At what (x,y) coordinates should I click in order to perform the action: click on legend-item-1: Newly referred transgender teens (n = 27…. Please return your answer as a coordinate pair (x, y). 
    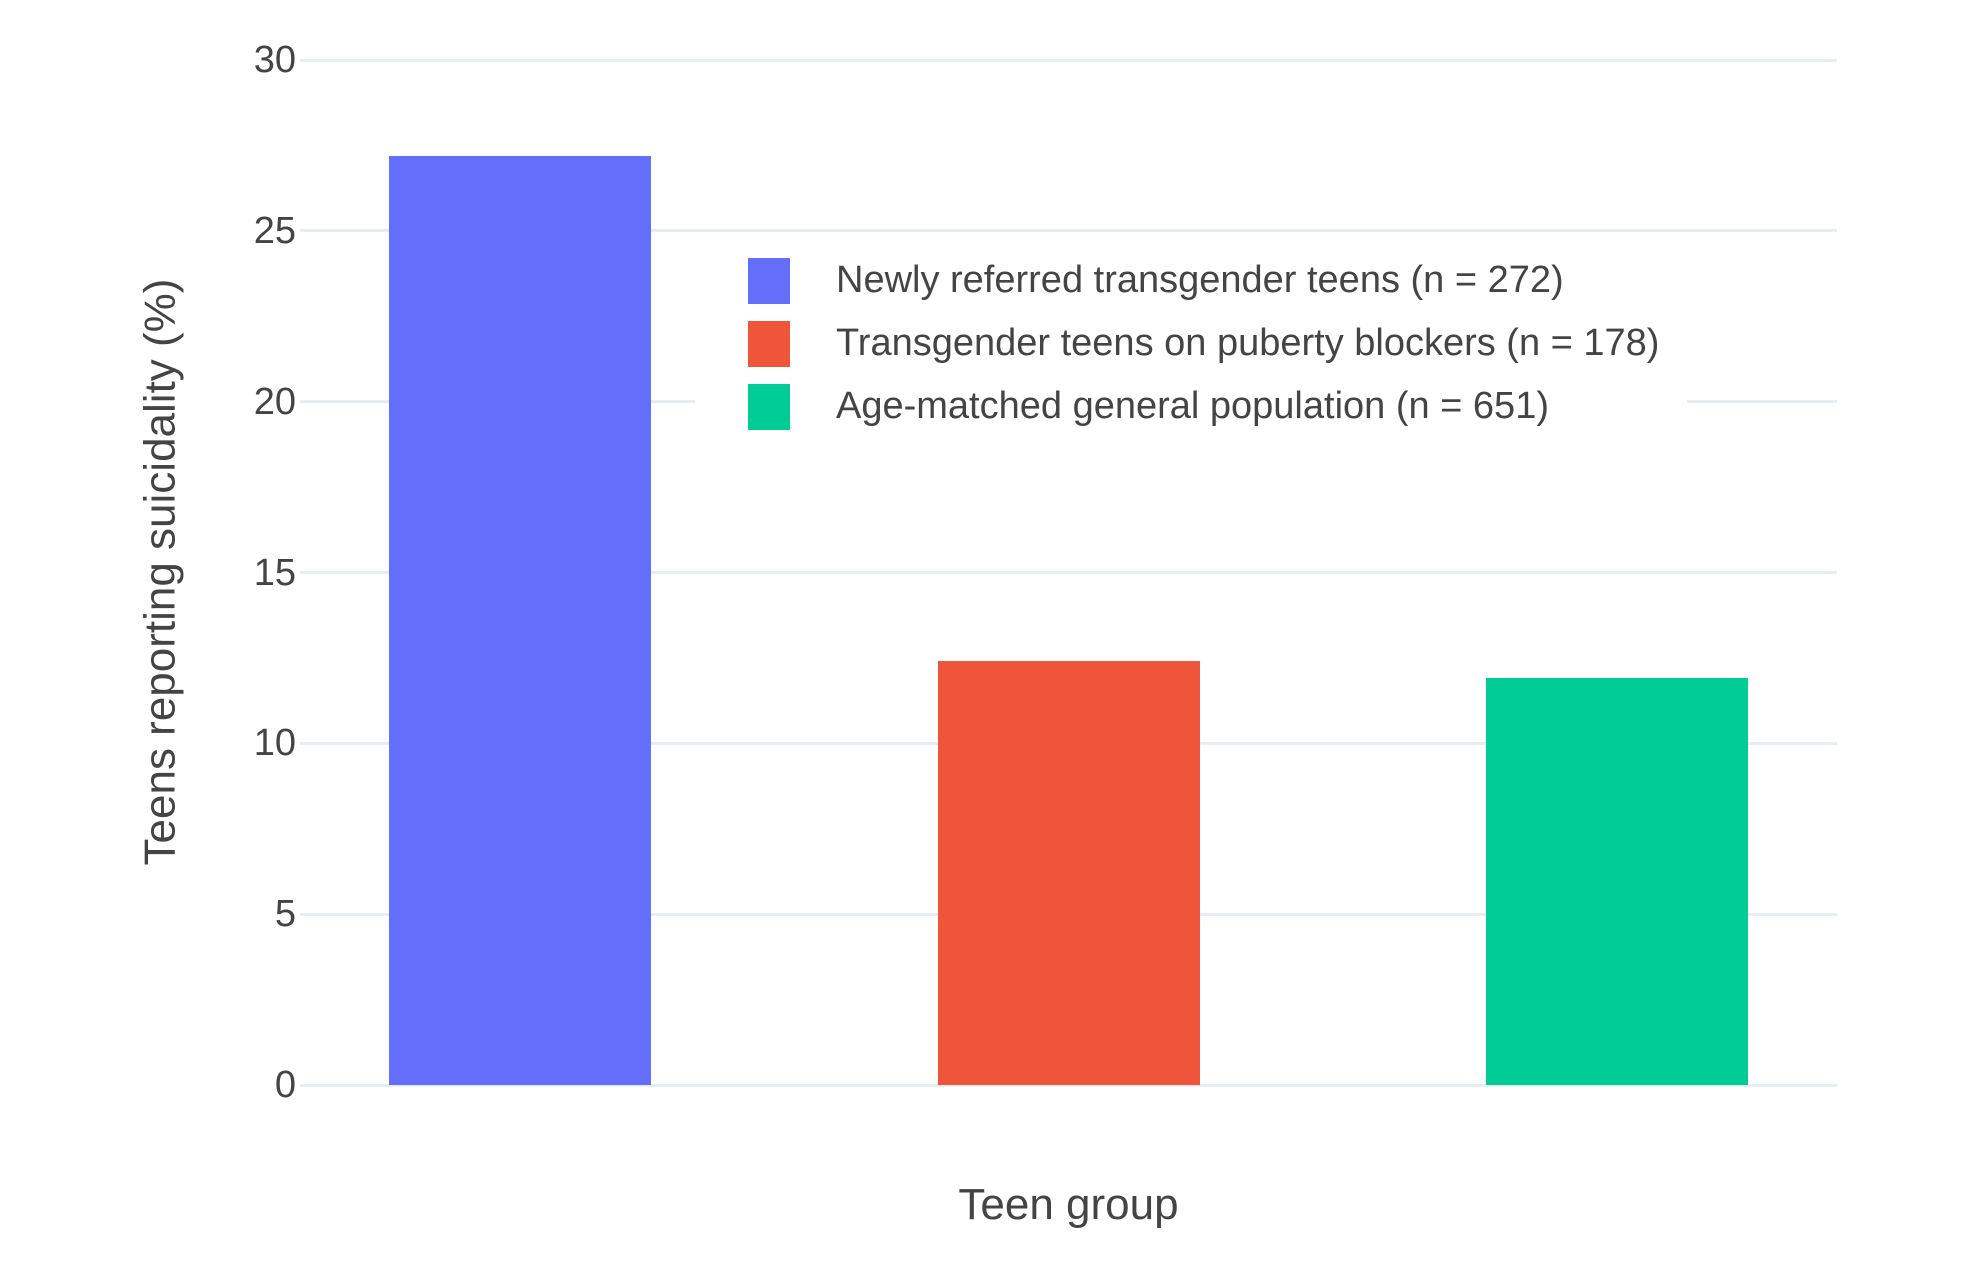
    Looking at the image, I should click on (1203, 280).